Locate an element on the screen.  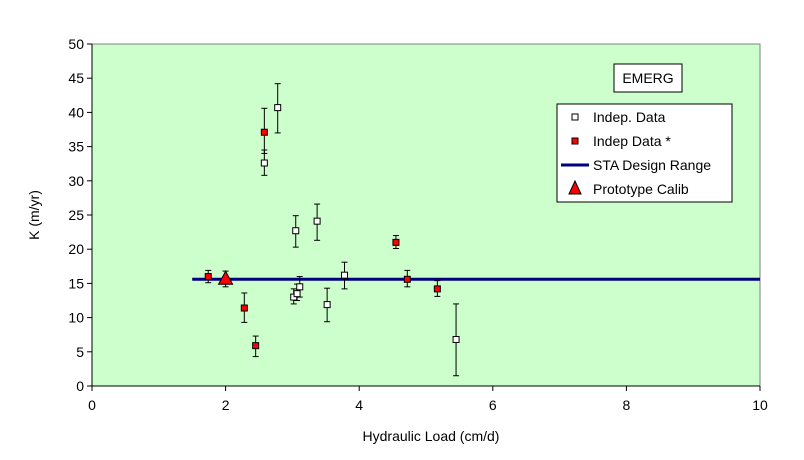
y-tick-label: 45 is located at coordinates (76, 78).